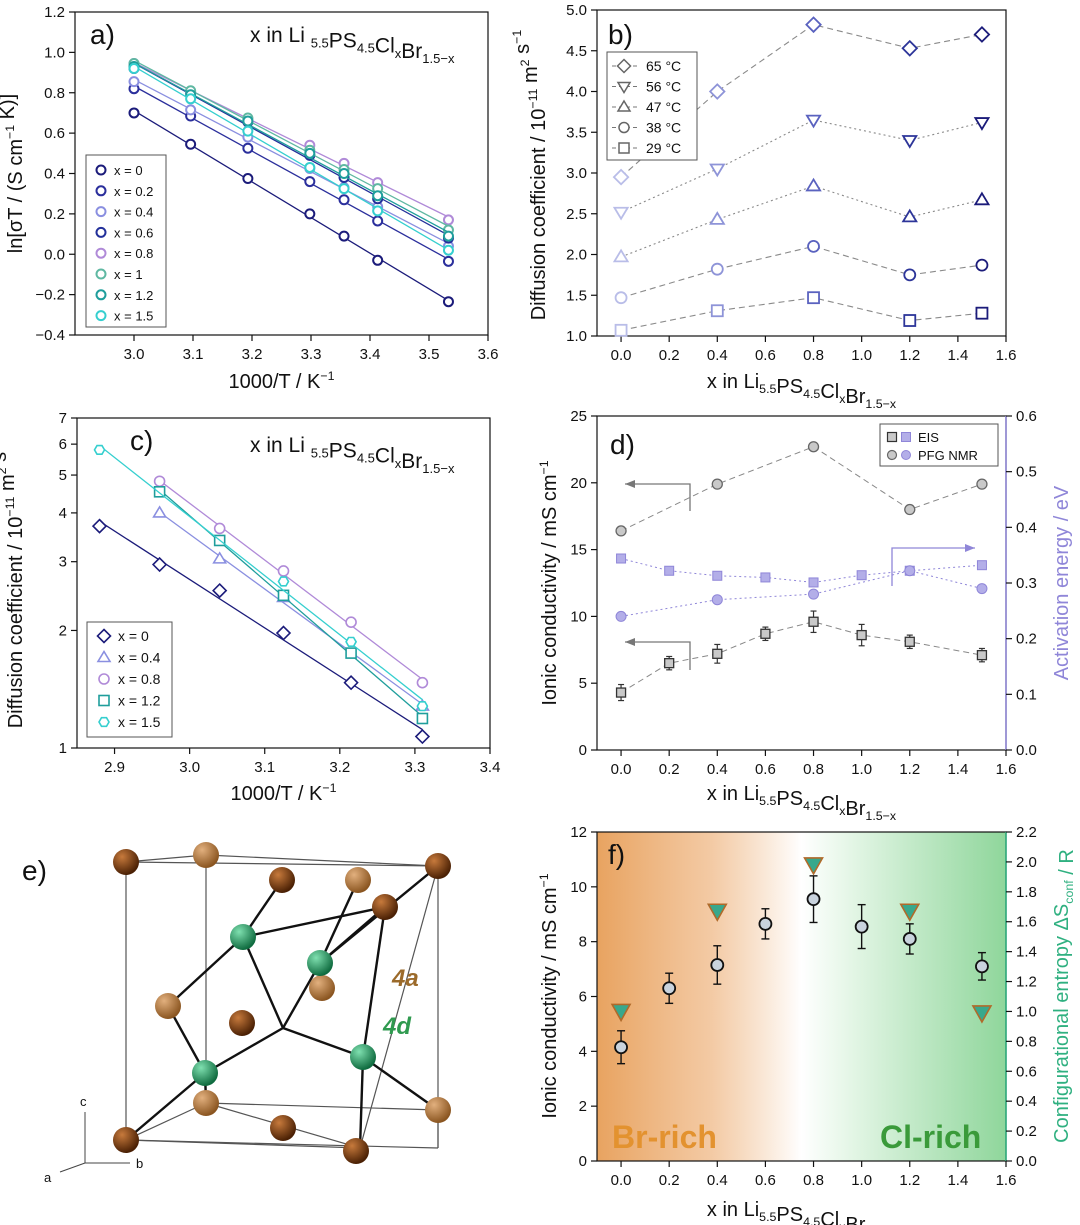 This screenshot has height=1225, width=1080. What do you see at coordinates (133, 232) in the screenshot?
I see `legend-label-a: x = 0.6` at bounding box center [133, 232].